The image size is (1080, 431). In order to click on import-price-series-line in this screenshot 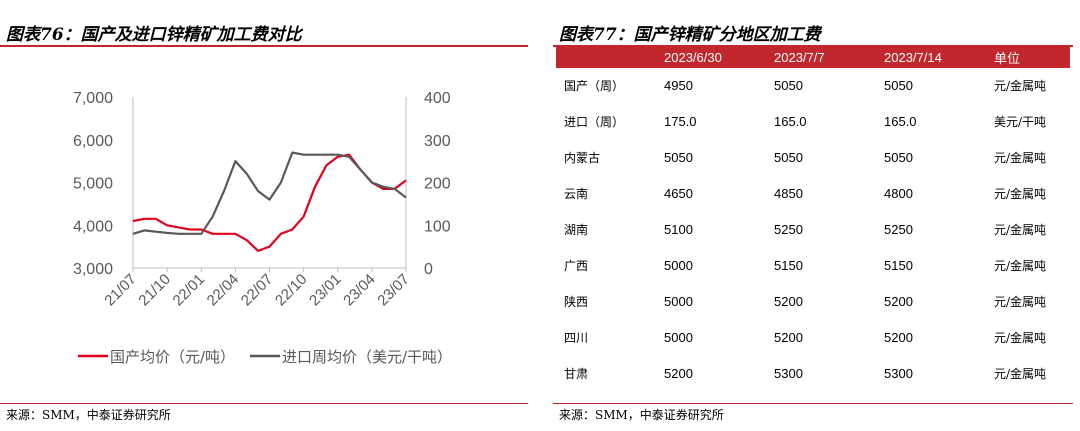, I will do `click(269, 193)`.